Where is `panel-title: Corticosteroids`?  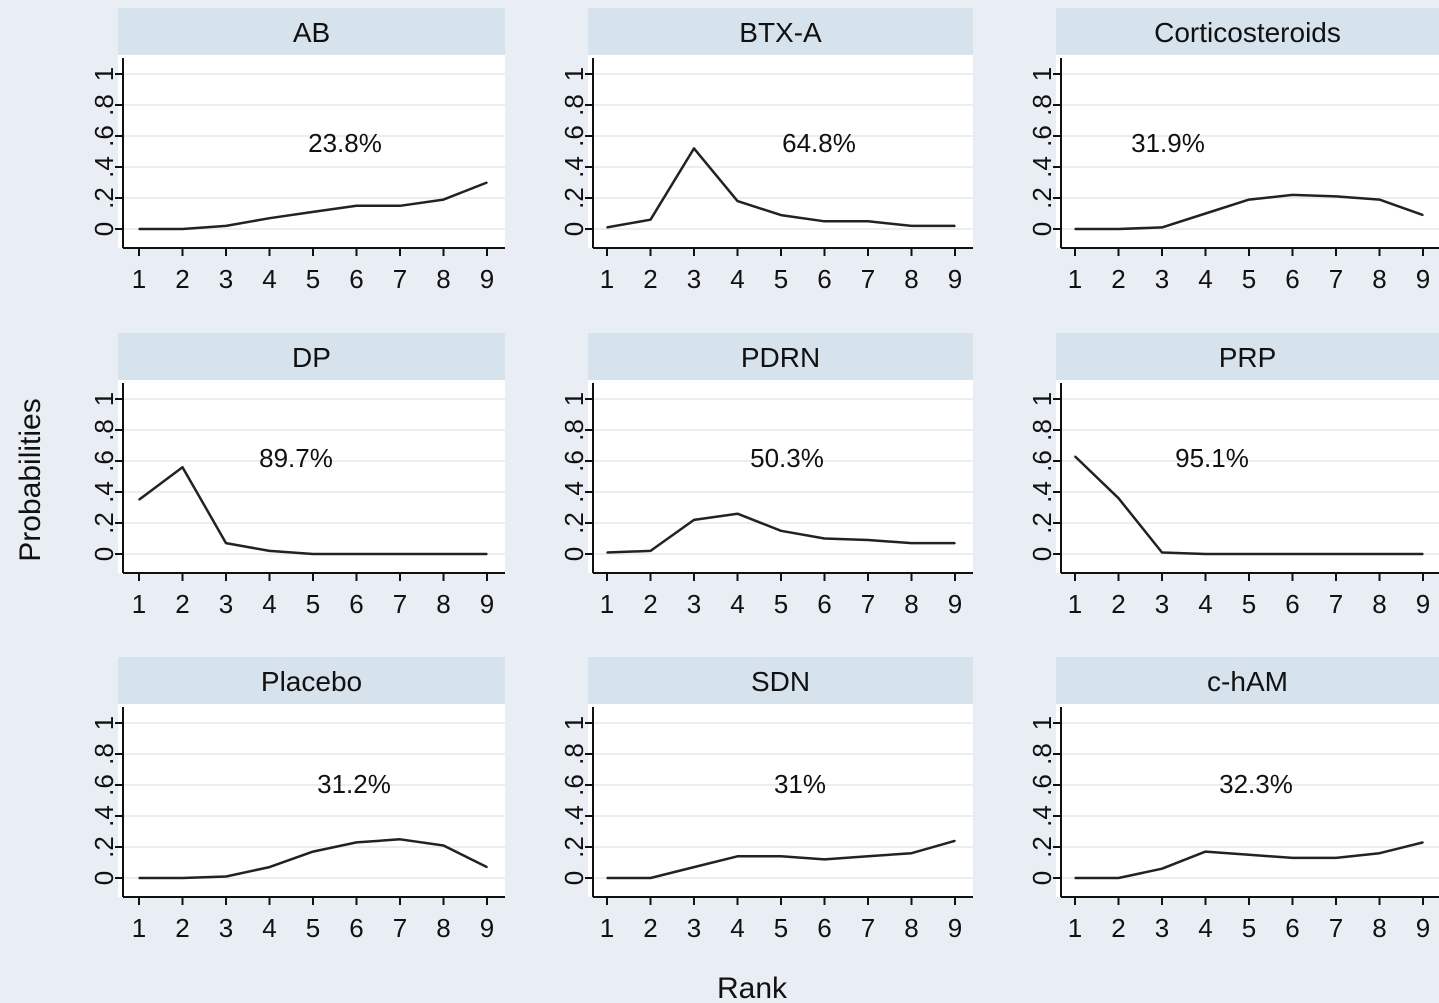
panel-title: Corticosteroids is located at coordinates (1247, 32).